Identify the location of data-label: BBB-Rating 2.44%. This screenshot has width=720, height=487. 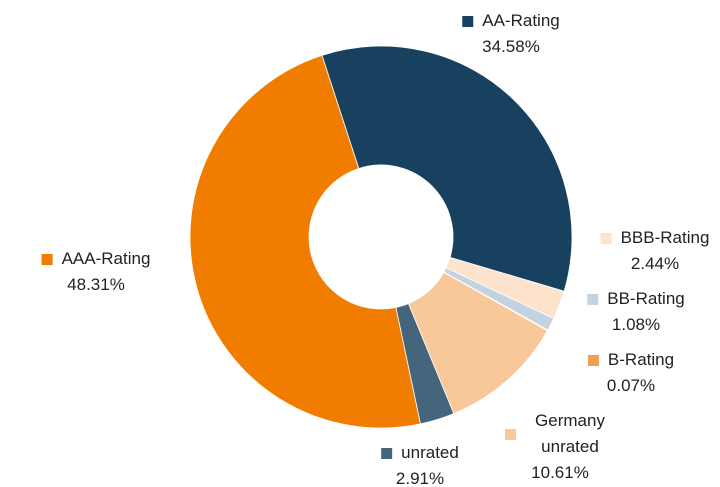
(655, 251).